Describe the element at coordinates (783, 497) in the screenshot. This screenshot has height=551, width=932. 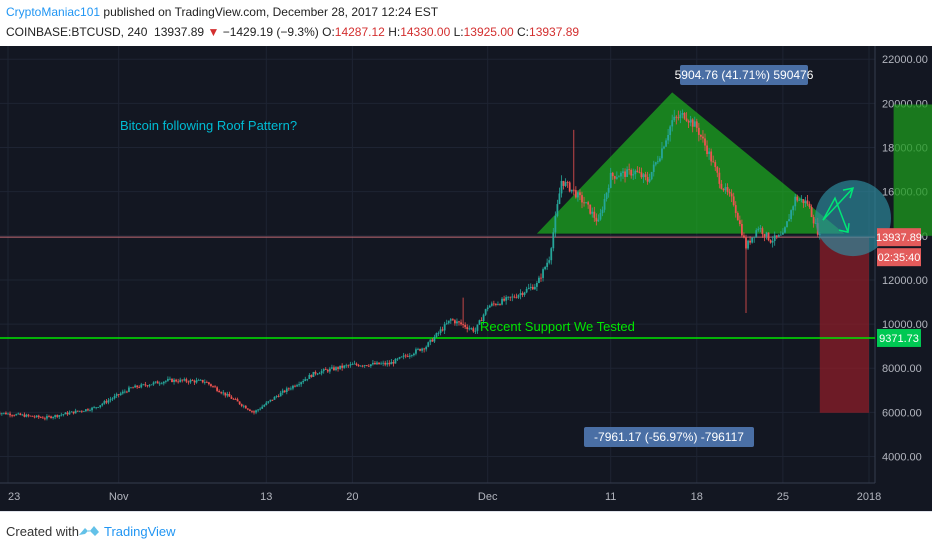
I see `time-tick-label: 25` at that location.